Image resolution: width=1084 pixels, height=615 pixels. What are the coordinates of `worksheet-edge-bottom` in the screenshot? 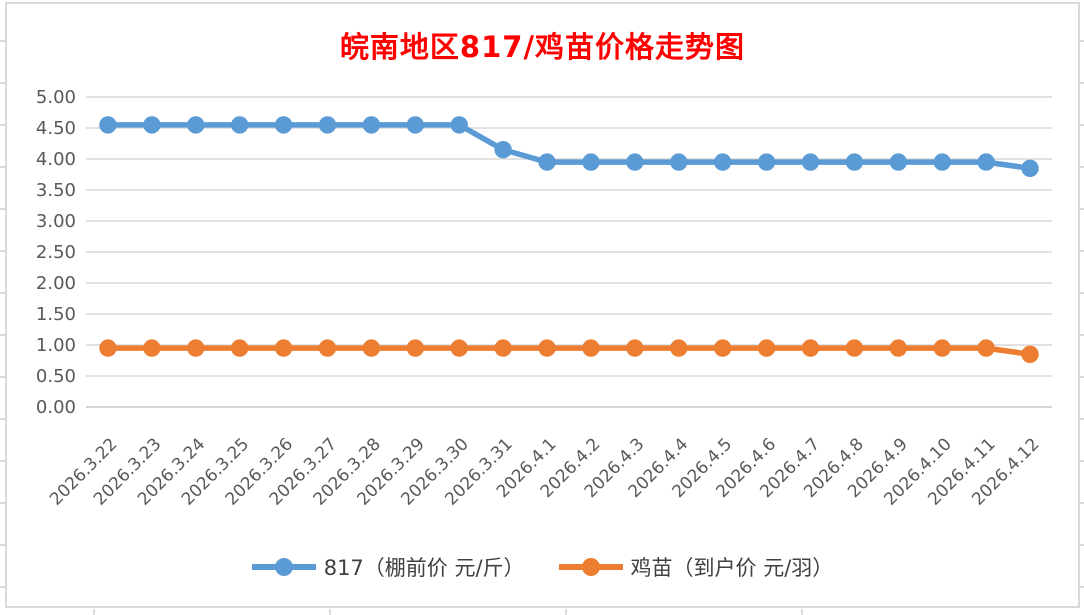 It's located at (542, 612).